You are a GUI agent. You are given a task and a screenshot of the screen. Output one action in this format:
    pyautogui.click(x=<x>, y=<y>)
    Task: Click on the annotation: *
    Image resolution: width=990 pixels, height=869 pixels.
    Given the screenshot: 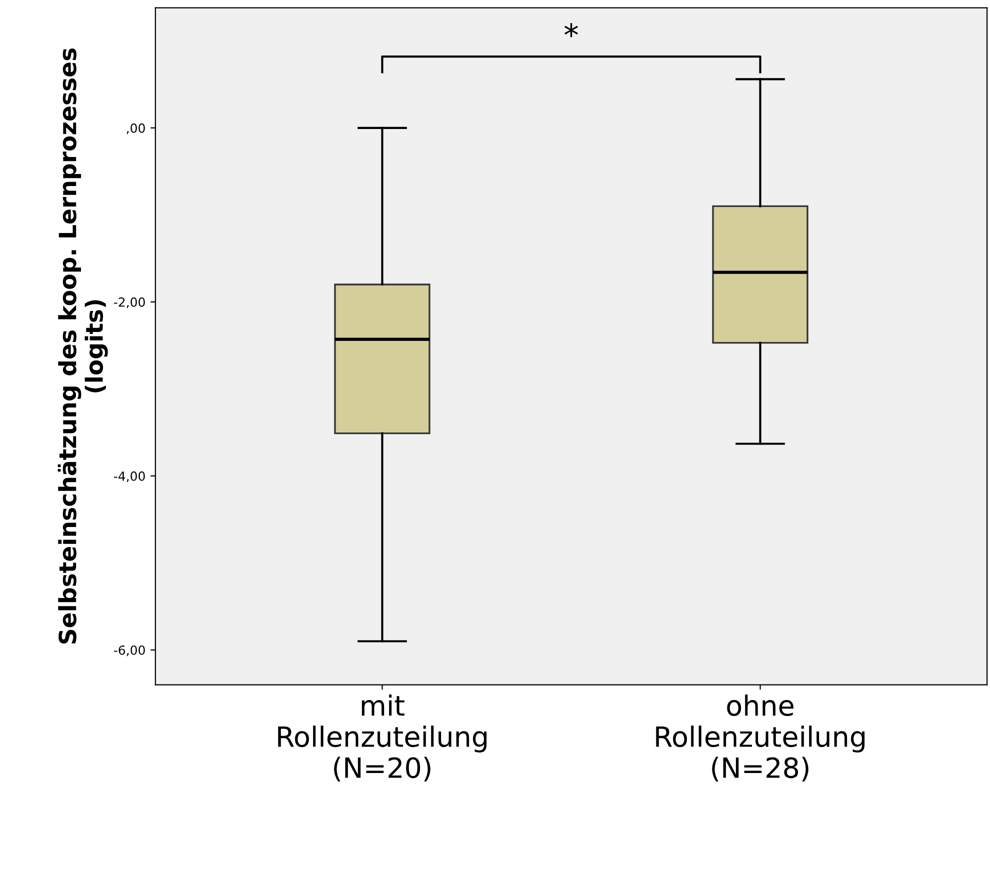 What is the action you would take?
    pyautogui.click(x=571, y=30)
    